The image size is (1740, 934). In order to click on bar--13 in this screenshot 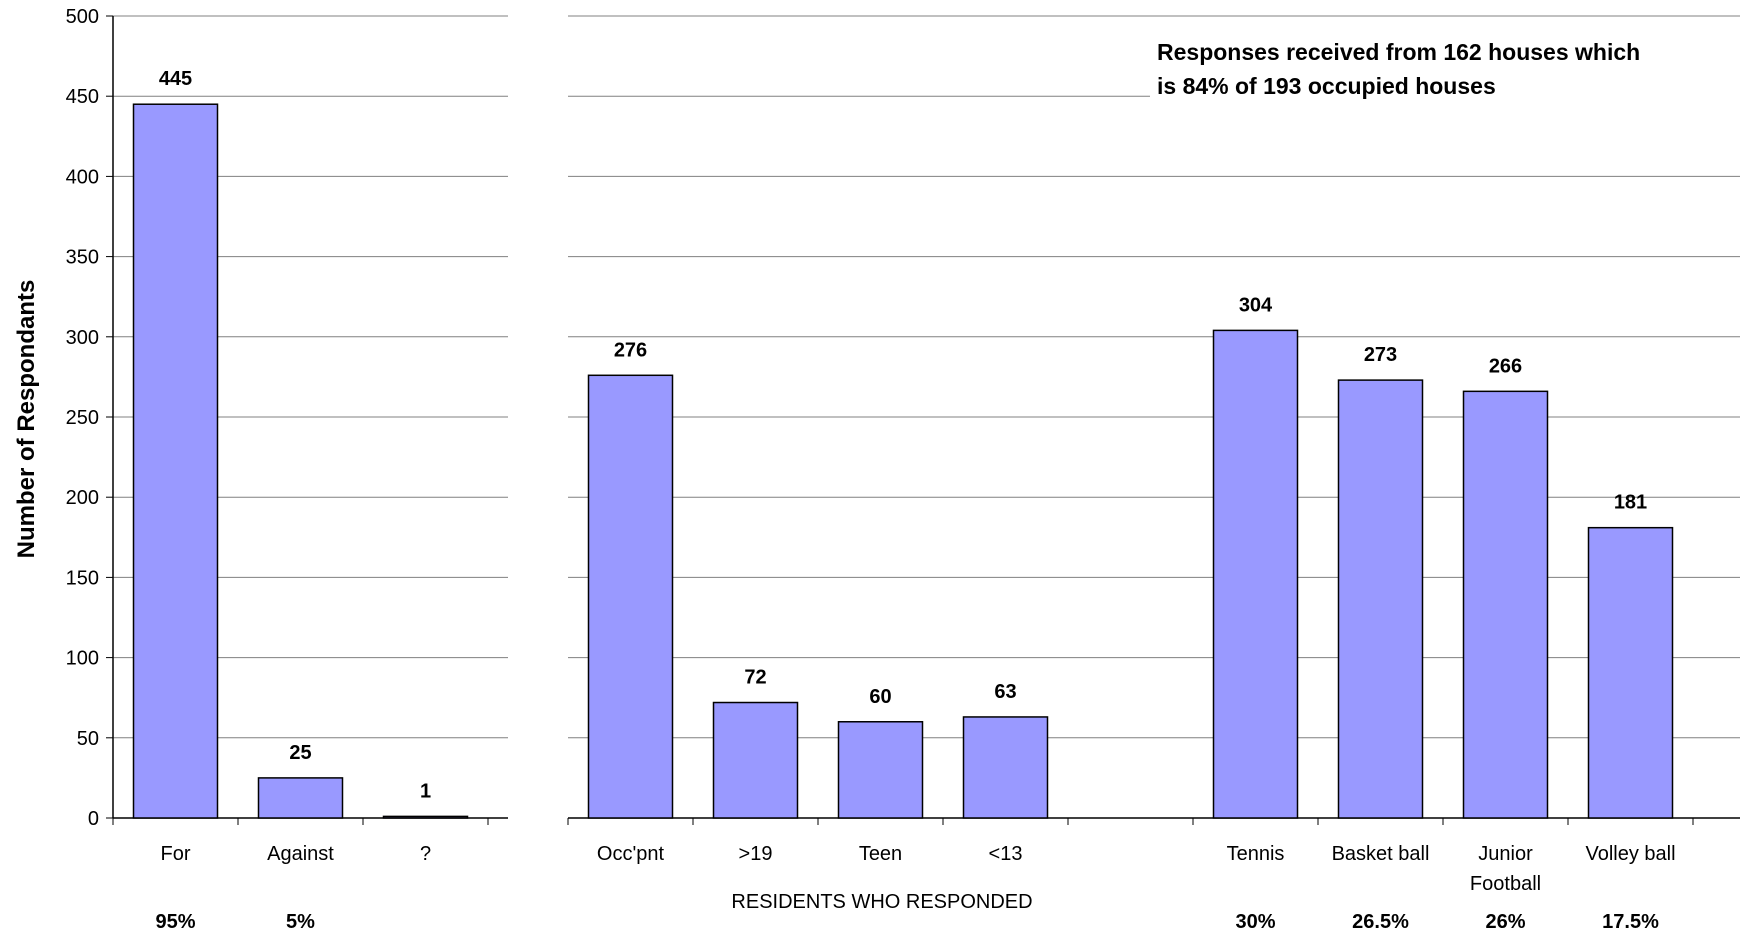, I will do `click(1005, 767)`.